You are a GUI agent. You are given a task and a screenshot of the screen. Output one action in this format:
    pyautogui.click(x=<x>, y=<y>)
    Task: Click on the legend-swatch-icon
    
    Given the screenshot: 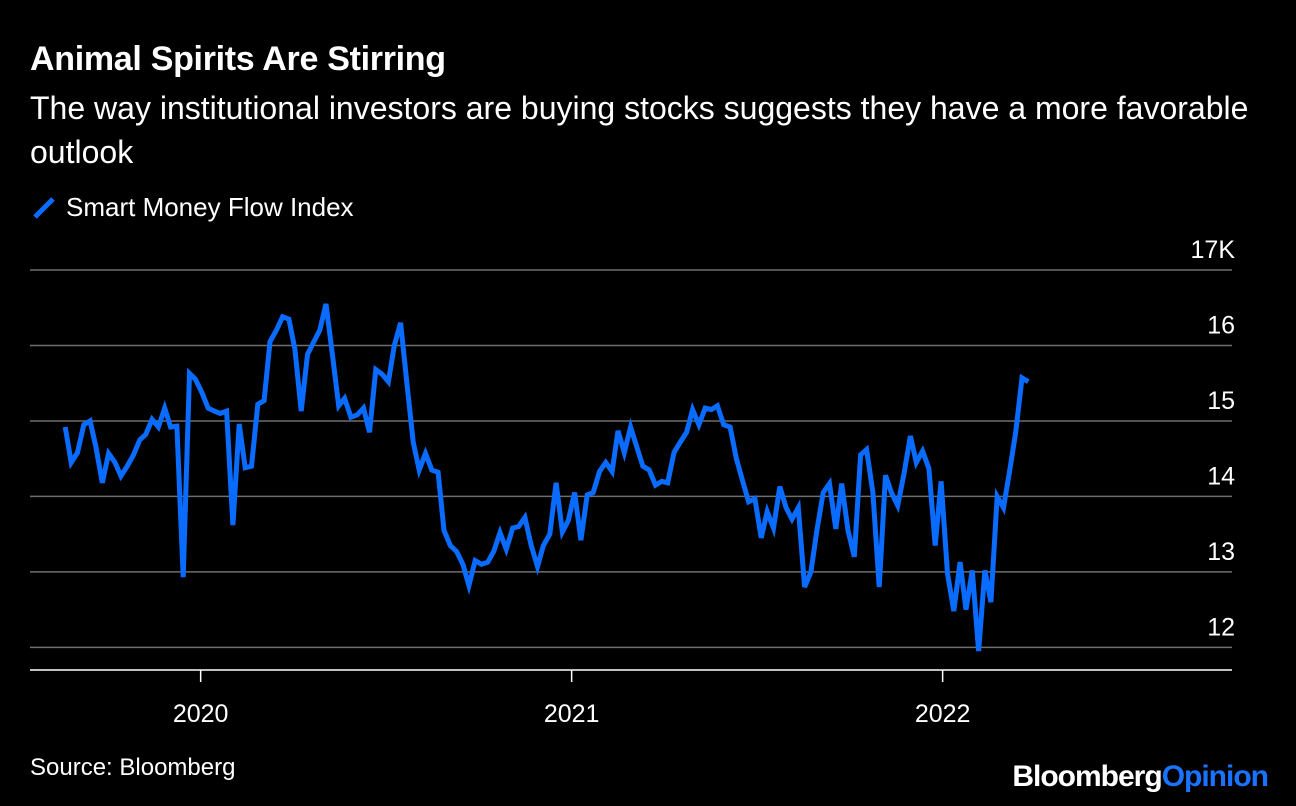 What is the action you would take?
    pyautogui.click(x=44, y=207)
    